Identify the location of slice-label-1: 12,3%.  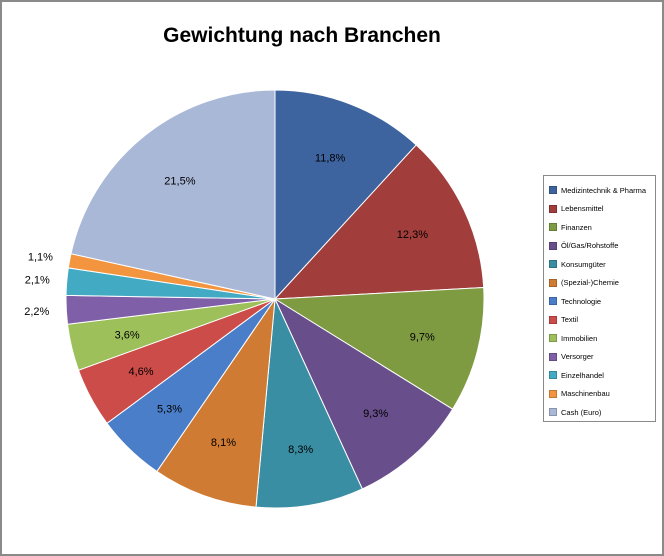
(412, 235).